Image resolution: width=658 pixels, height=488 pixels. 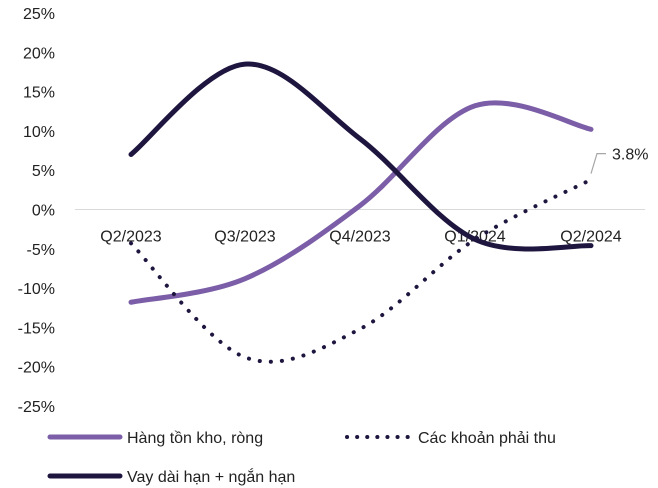 I want to click on legend-label: Các khoản phải thu, so click(x=487, y=438).